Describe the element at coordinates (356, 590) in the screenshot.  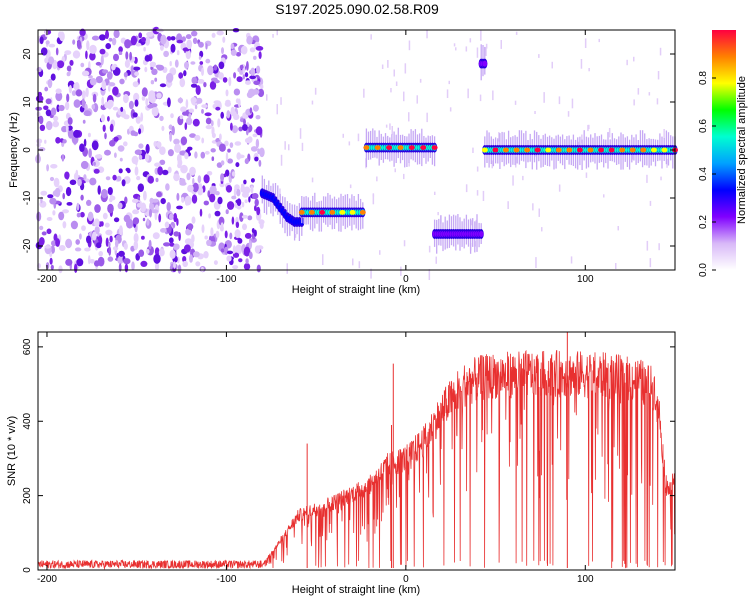
I see `snr-xlabel: Height of straight line (km)` at that location.